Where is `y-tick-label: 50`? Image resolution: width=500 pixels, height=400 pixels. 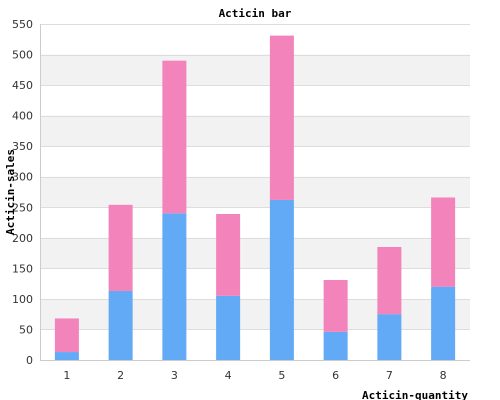 y-tick-label: 50 is located at coordinates (26, 329).